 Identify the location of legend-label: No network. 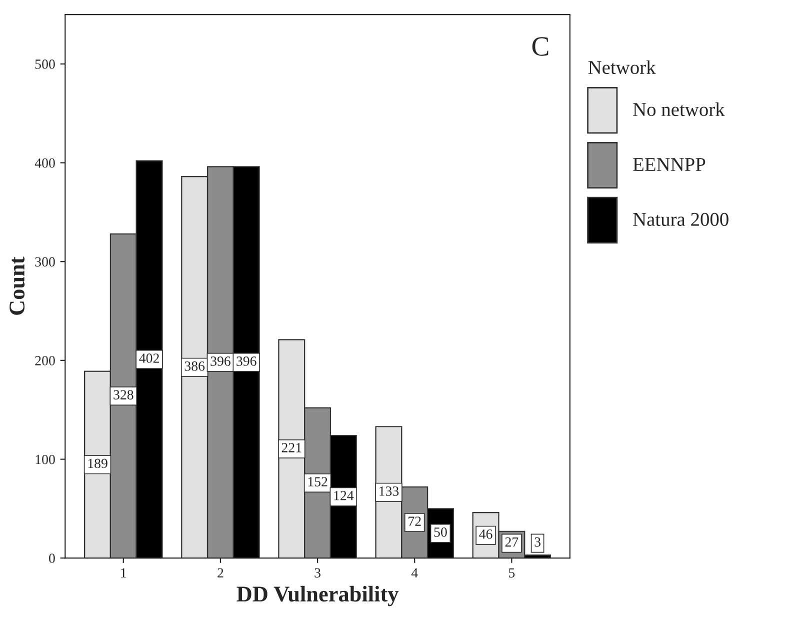
(679, 109).